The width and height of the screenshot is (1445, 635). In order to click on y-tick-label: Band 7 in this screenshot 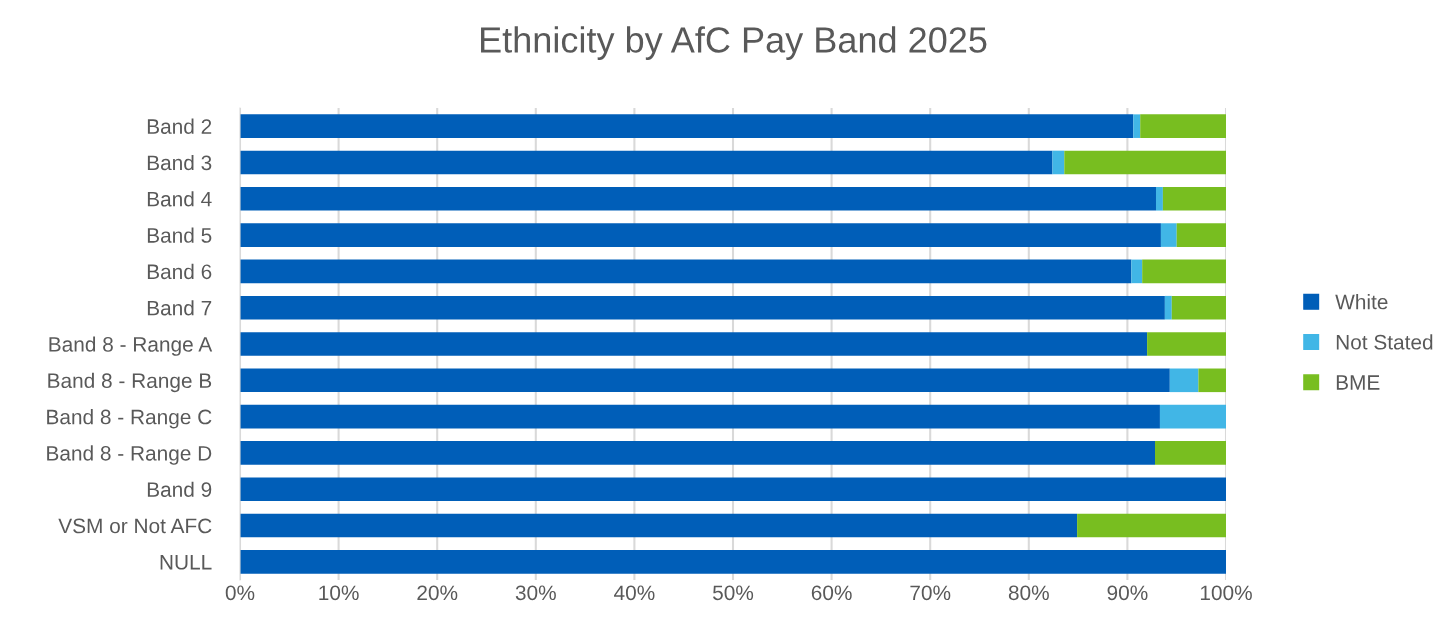, I will do `click(179, 308)`.